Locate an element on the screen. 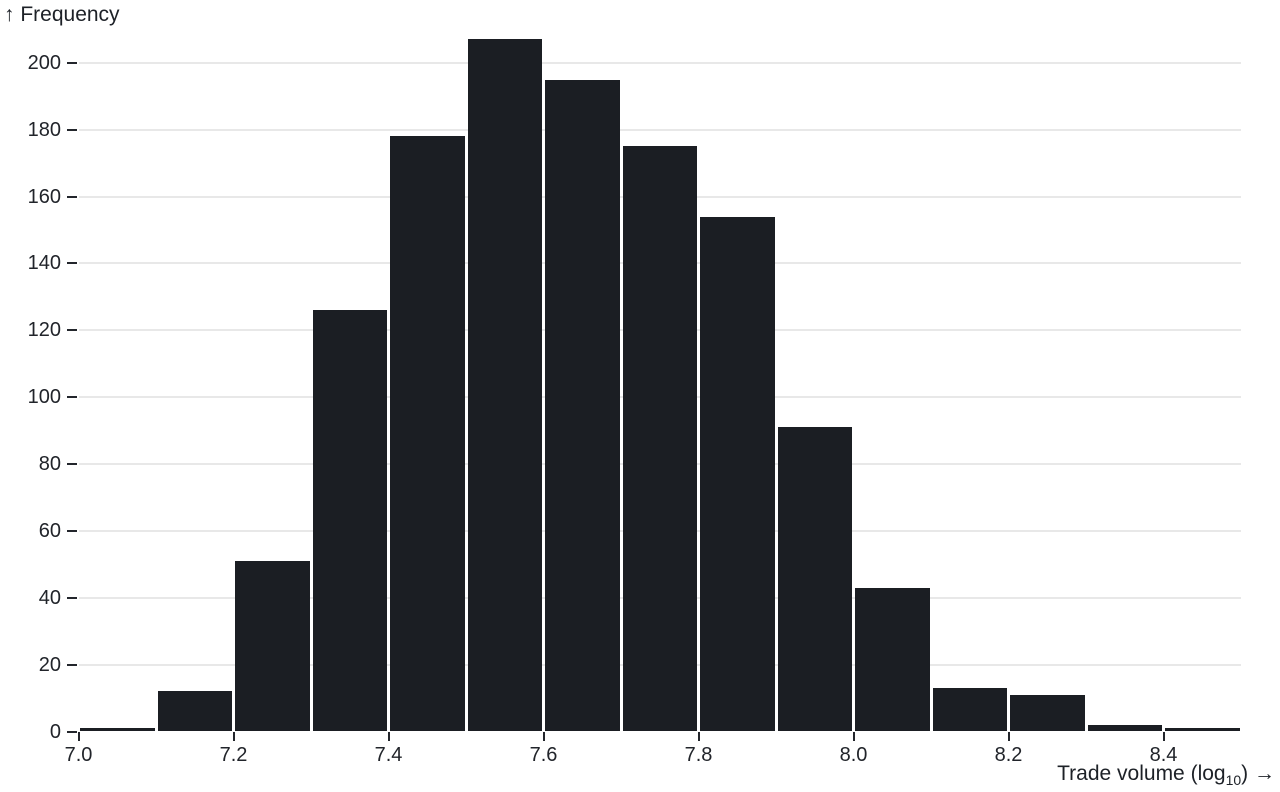 This screenshot has height=792, width=1280. x-tick-label: 8.4 is located at coordinates (1163, 754).